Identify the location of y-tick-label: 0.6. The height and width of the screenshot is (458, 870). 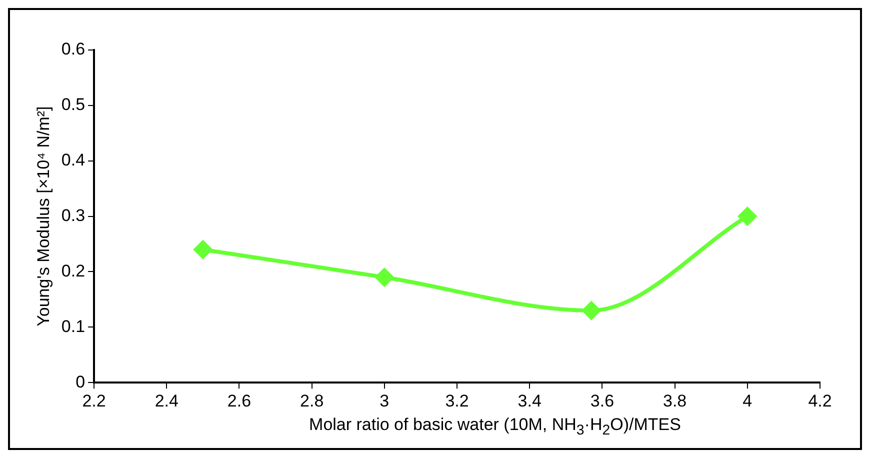
(73, 49).